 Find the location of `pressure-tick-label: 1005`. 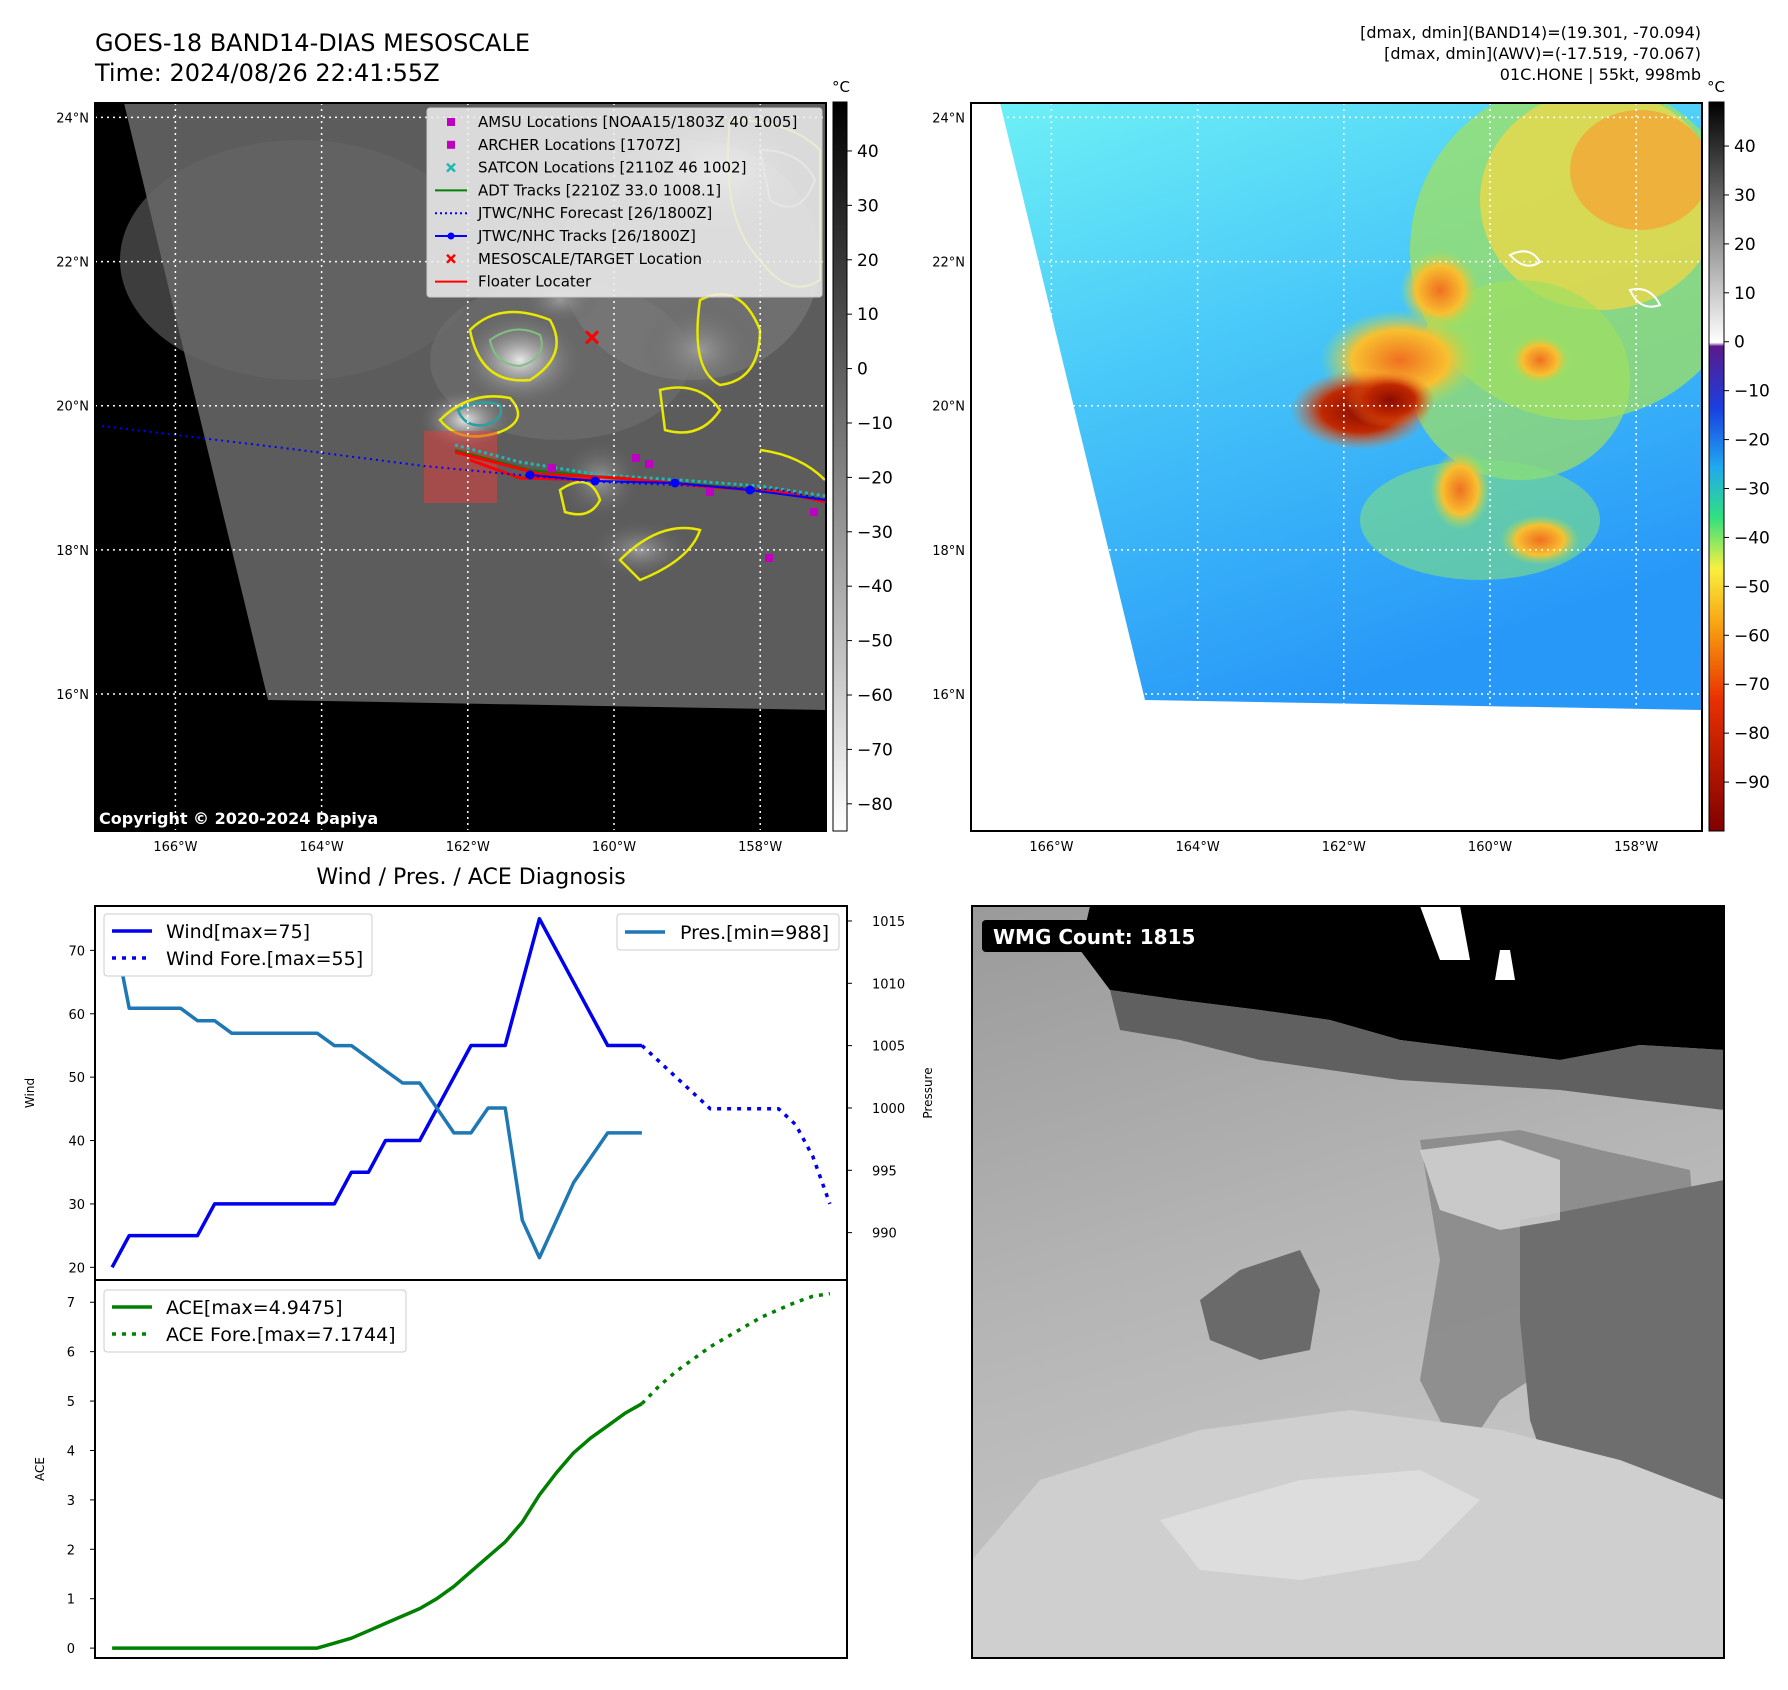

pressure-tick-label: 1005 is located at coordinates (888, 1047).